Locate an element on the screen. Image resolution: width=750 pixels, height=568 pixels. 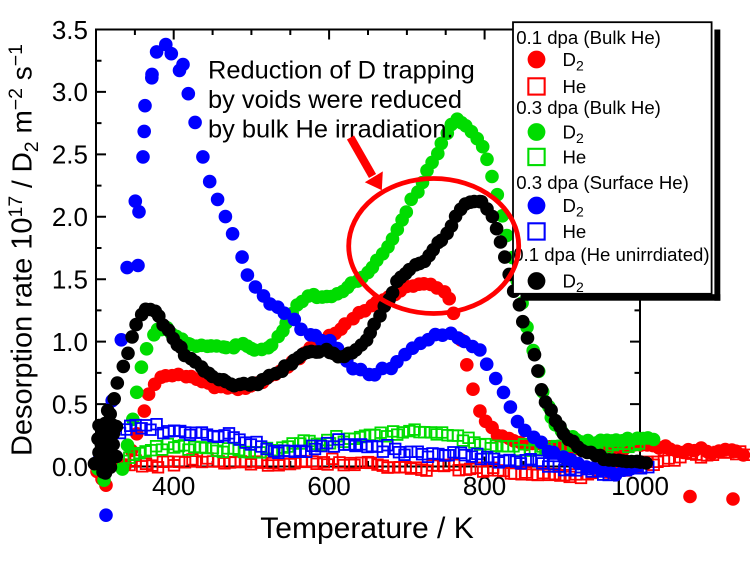
svg-text: 0.0 is located at coordinates (70, 467).